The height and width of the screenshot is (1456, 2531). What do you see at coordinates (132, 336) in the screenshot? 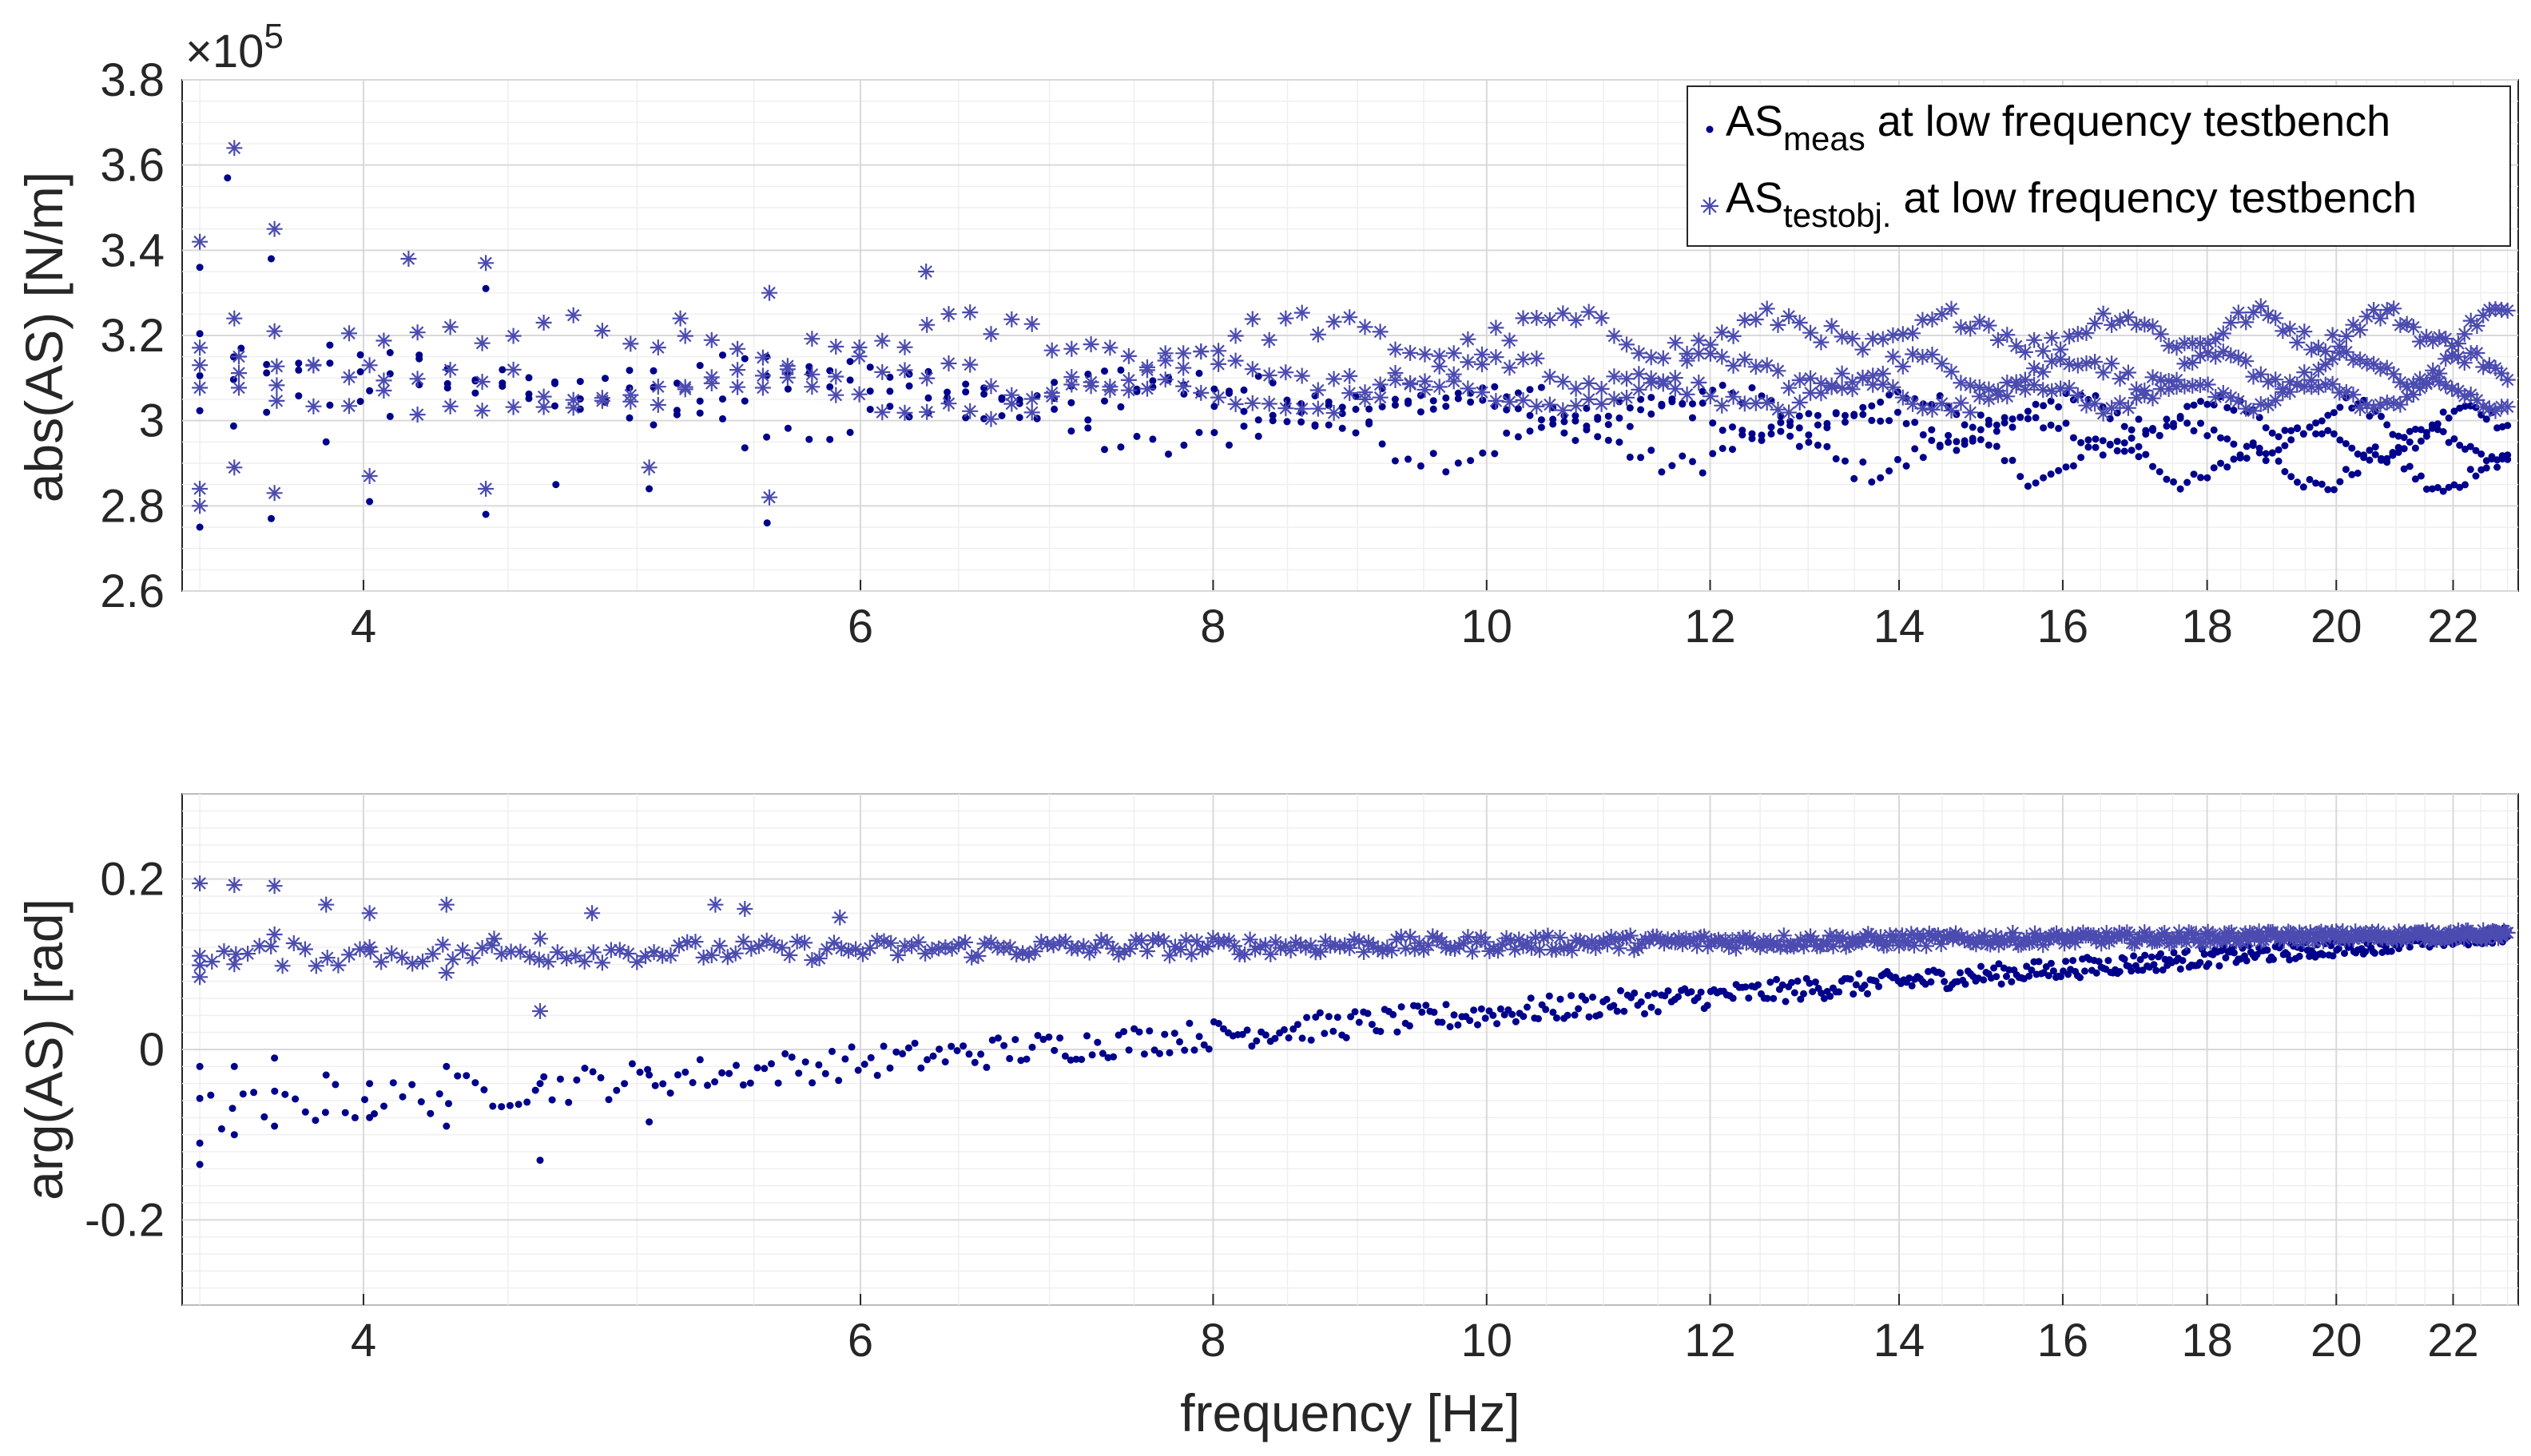
I see `top-y-tick-label: 3.2` at bounding box center [132, 336].